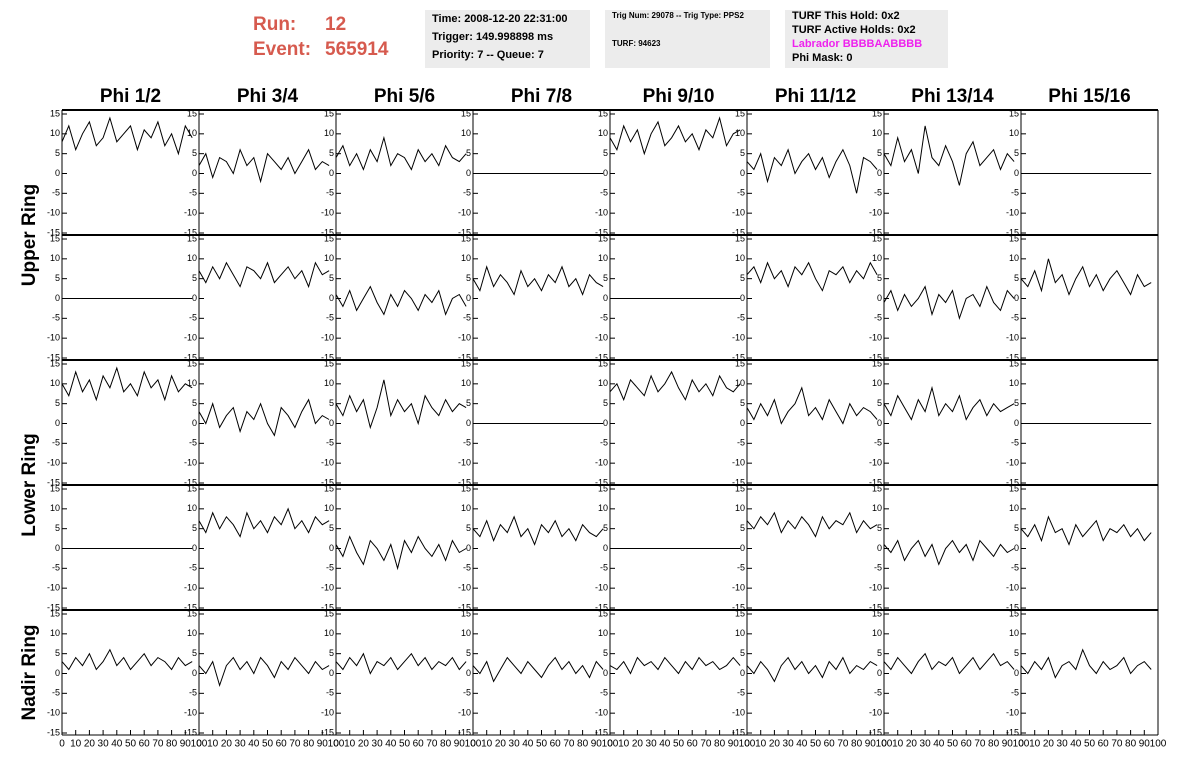 This screenshot has width=1196, height=777. I want to click on x-tick-label: 60, so click(419, 744).